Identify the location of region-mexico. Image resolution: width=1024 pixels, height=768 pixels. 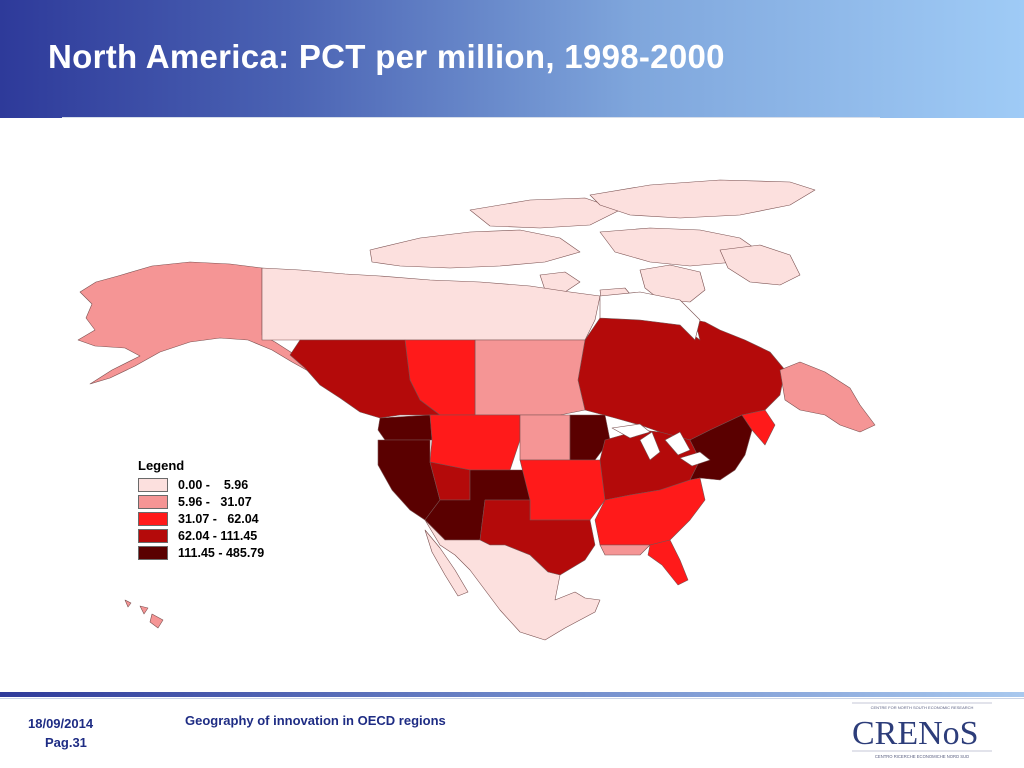
(512, 580).